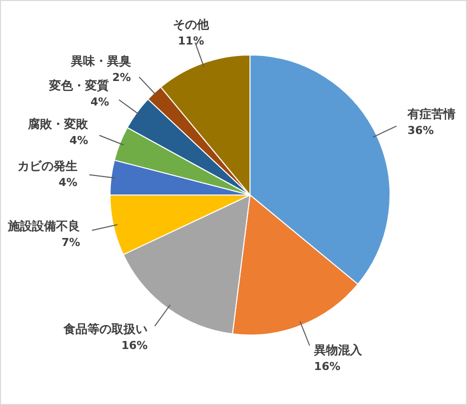 This screenshot has height=405, width=467. Describe the element at coordinates (121, 77) in the screenshot. I see `data-label: 2%` at that location.